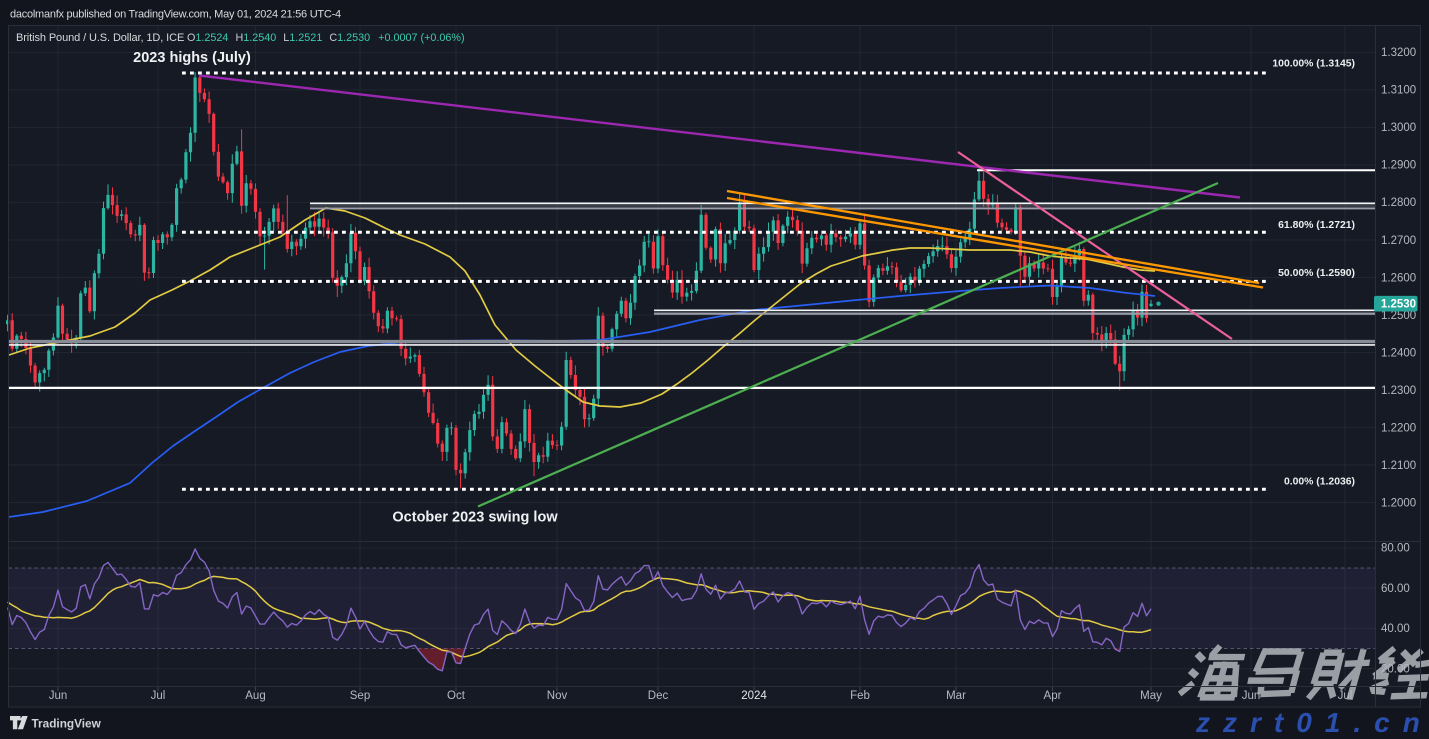  I want to click on svg-text: May, so click(1151, 696).